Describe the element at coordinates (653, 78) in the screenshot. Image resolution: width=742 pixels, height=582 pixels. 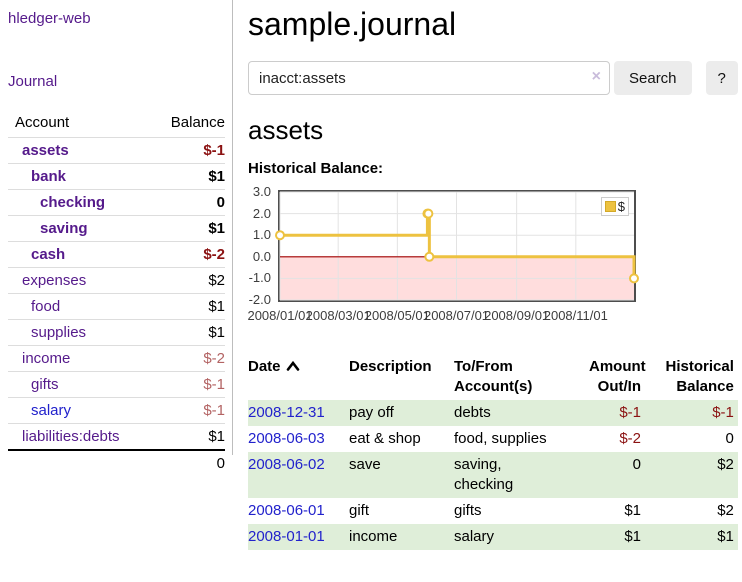
I see `search-button: Search` at that location.